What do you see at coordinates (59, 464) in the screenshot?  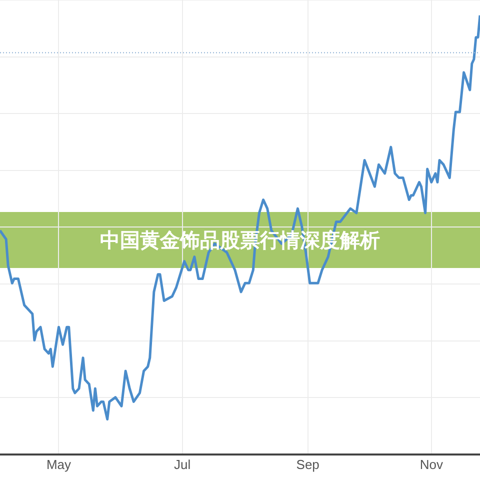 I see `x-tick-label: May` at bounding box center [59, 464].